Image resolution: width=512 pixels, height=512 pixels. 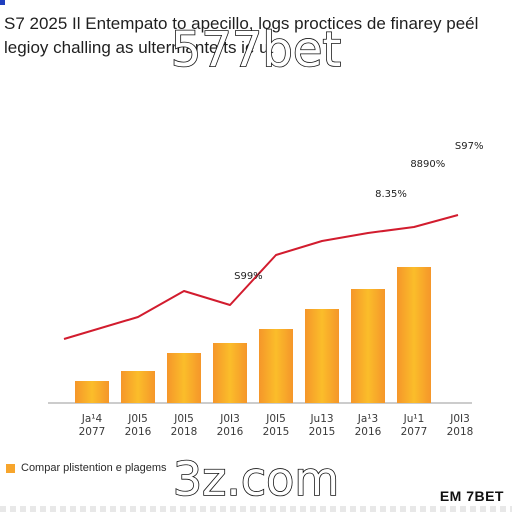 What do you see at coordinates (427, 164) in the screenshot?
I see `data-label: 8890%` at bounding box center [427, 164].